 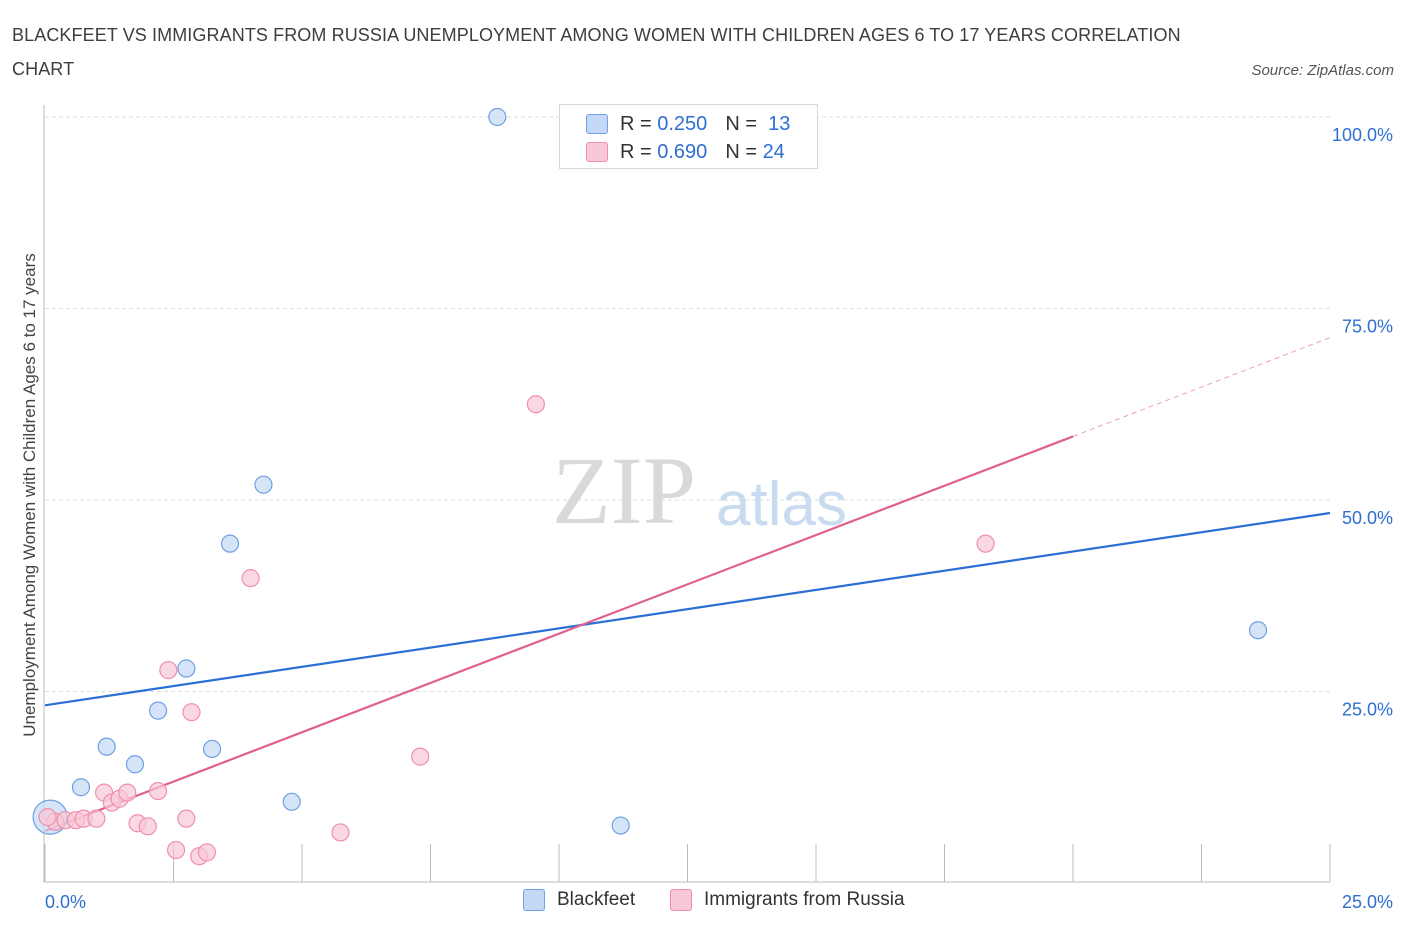 I want to click on y-tick-label: 25.0%, so click(x=1367, y=710).